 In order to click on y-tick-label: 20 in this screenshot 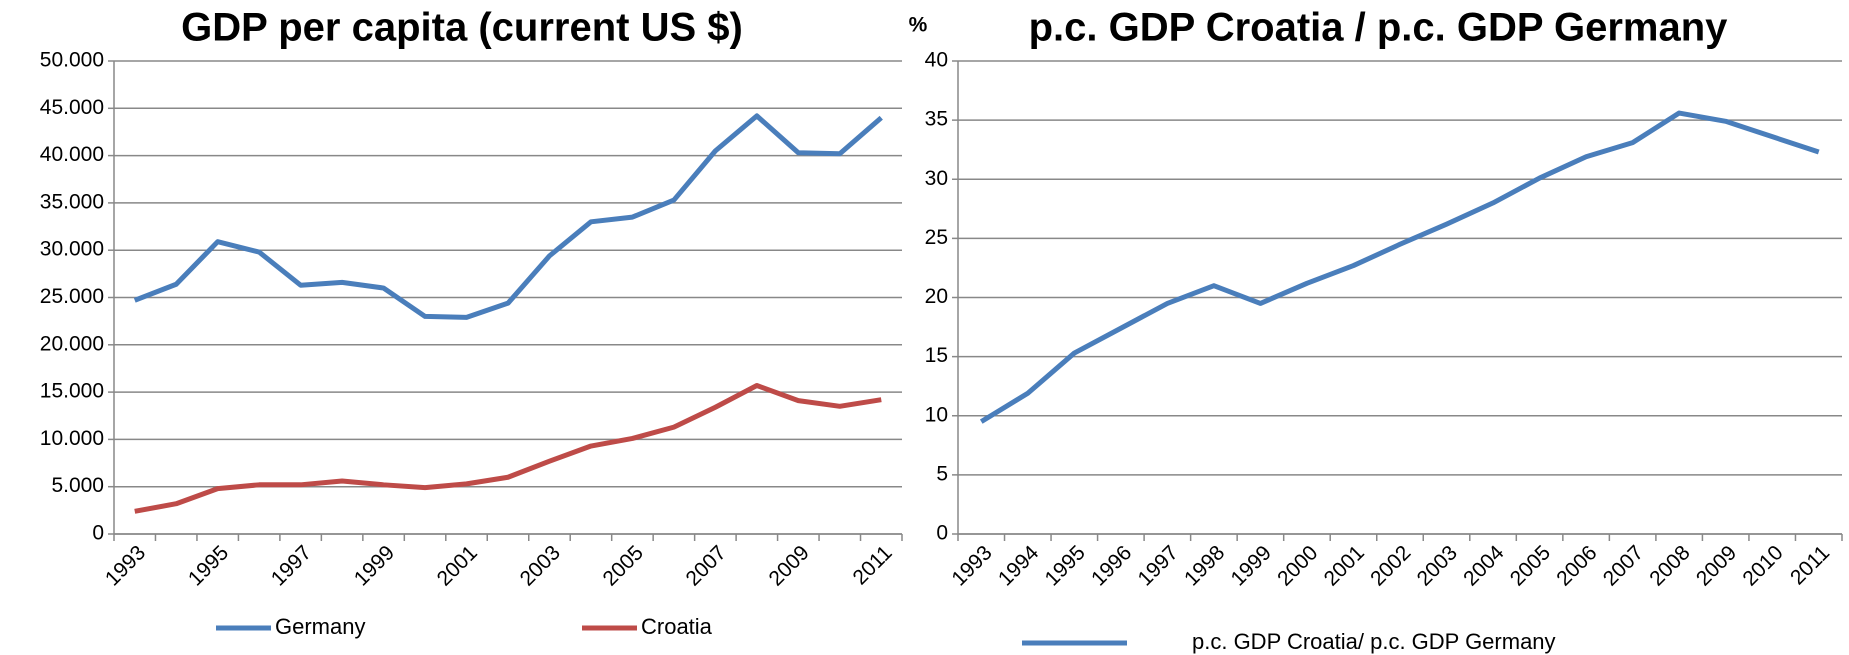, I will do `click(936, 296)`.